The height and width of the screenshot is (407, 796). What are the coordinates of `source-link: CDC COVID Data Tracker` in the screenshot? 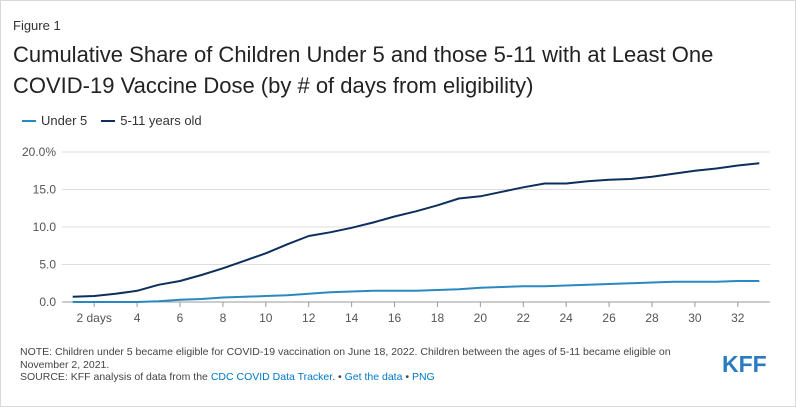 It's located at (271, 377).